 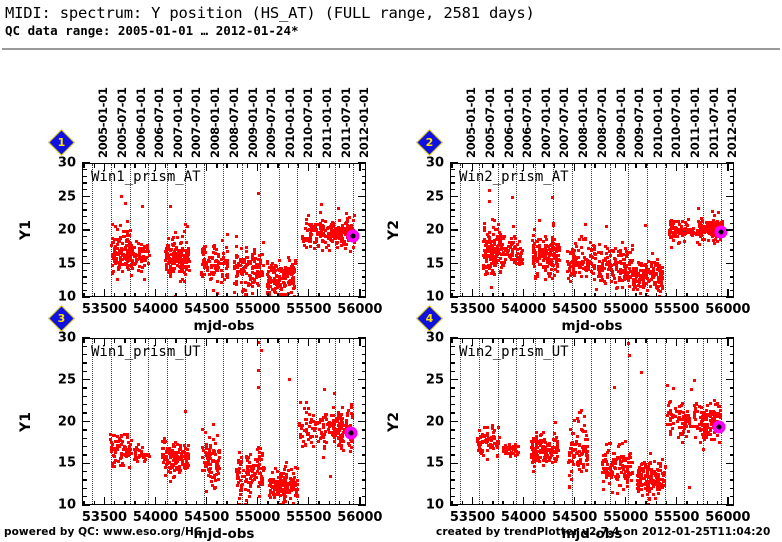 What do you see at coordinates (206, 167) in the screenshot?
I see `x-tick-major-top` at bounding box center [206, 167].